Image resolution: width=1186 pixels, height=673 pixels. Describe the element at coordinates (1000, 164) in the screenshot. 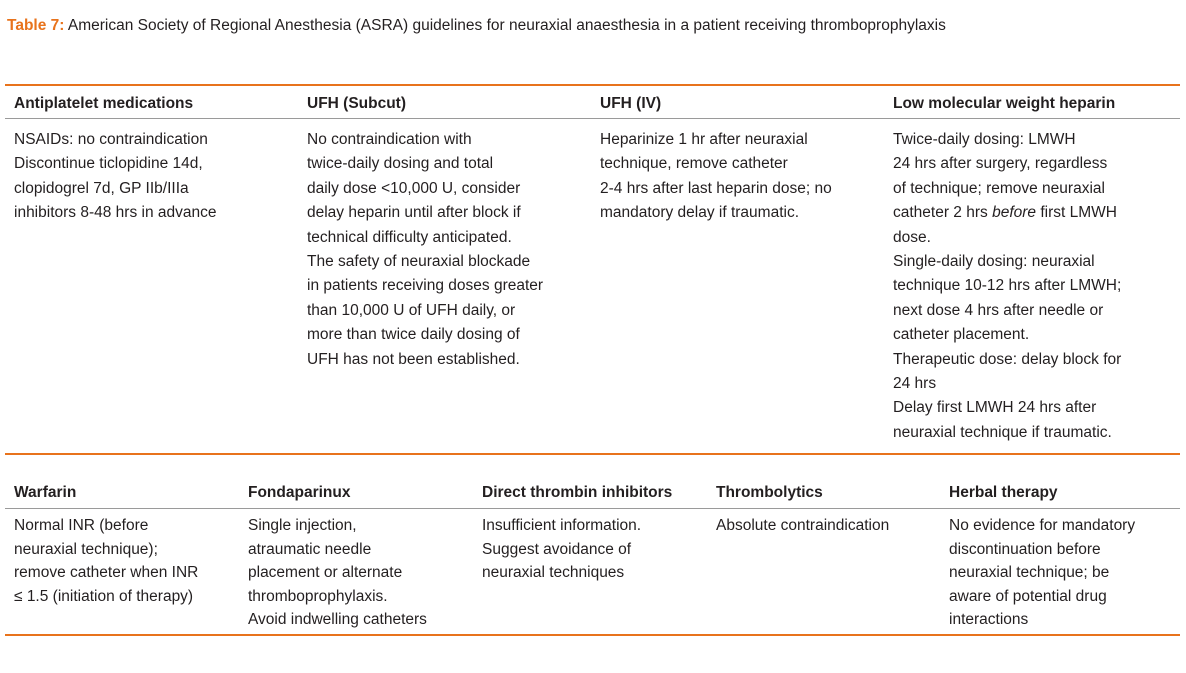

I see `cell-line: 24 hrs after surgery, regardless` at that location.